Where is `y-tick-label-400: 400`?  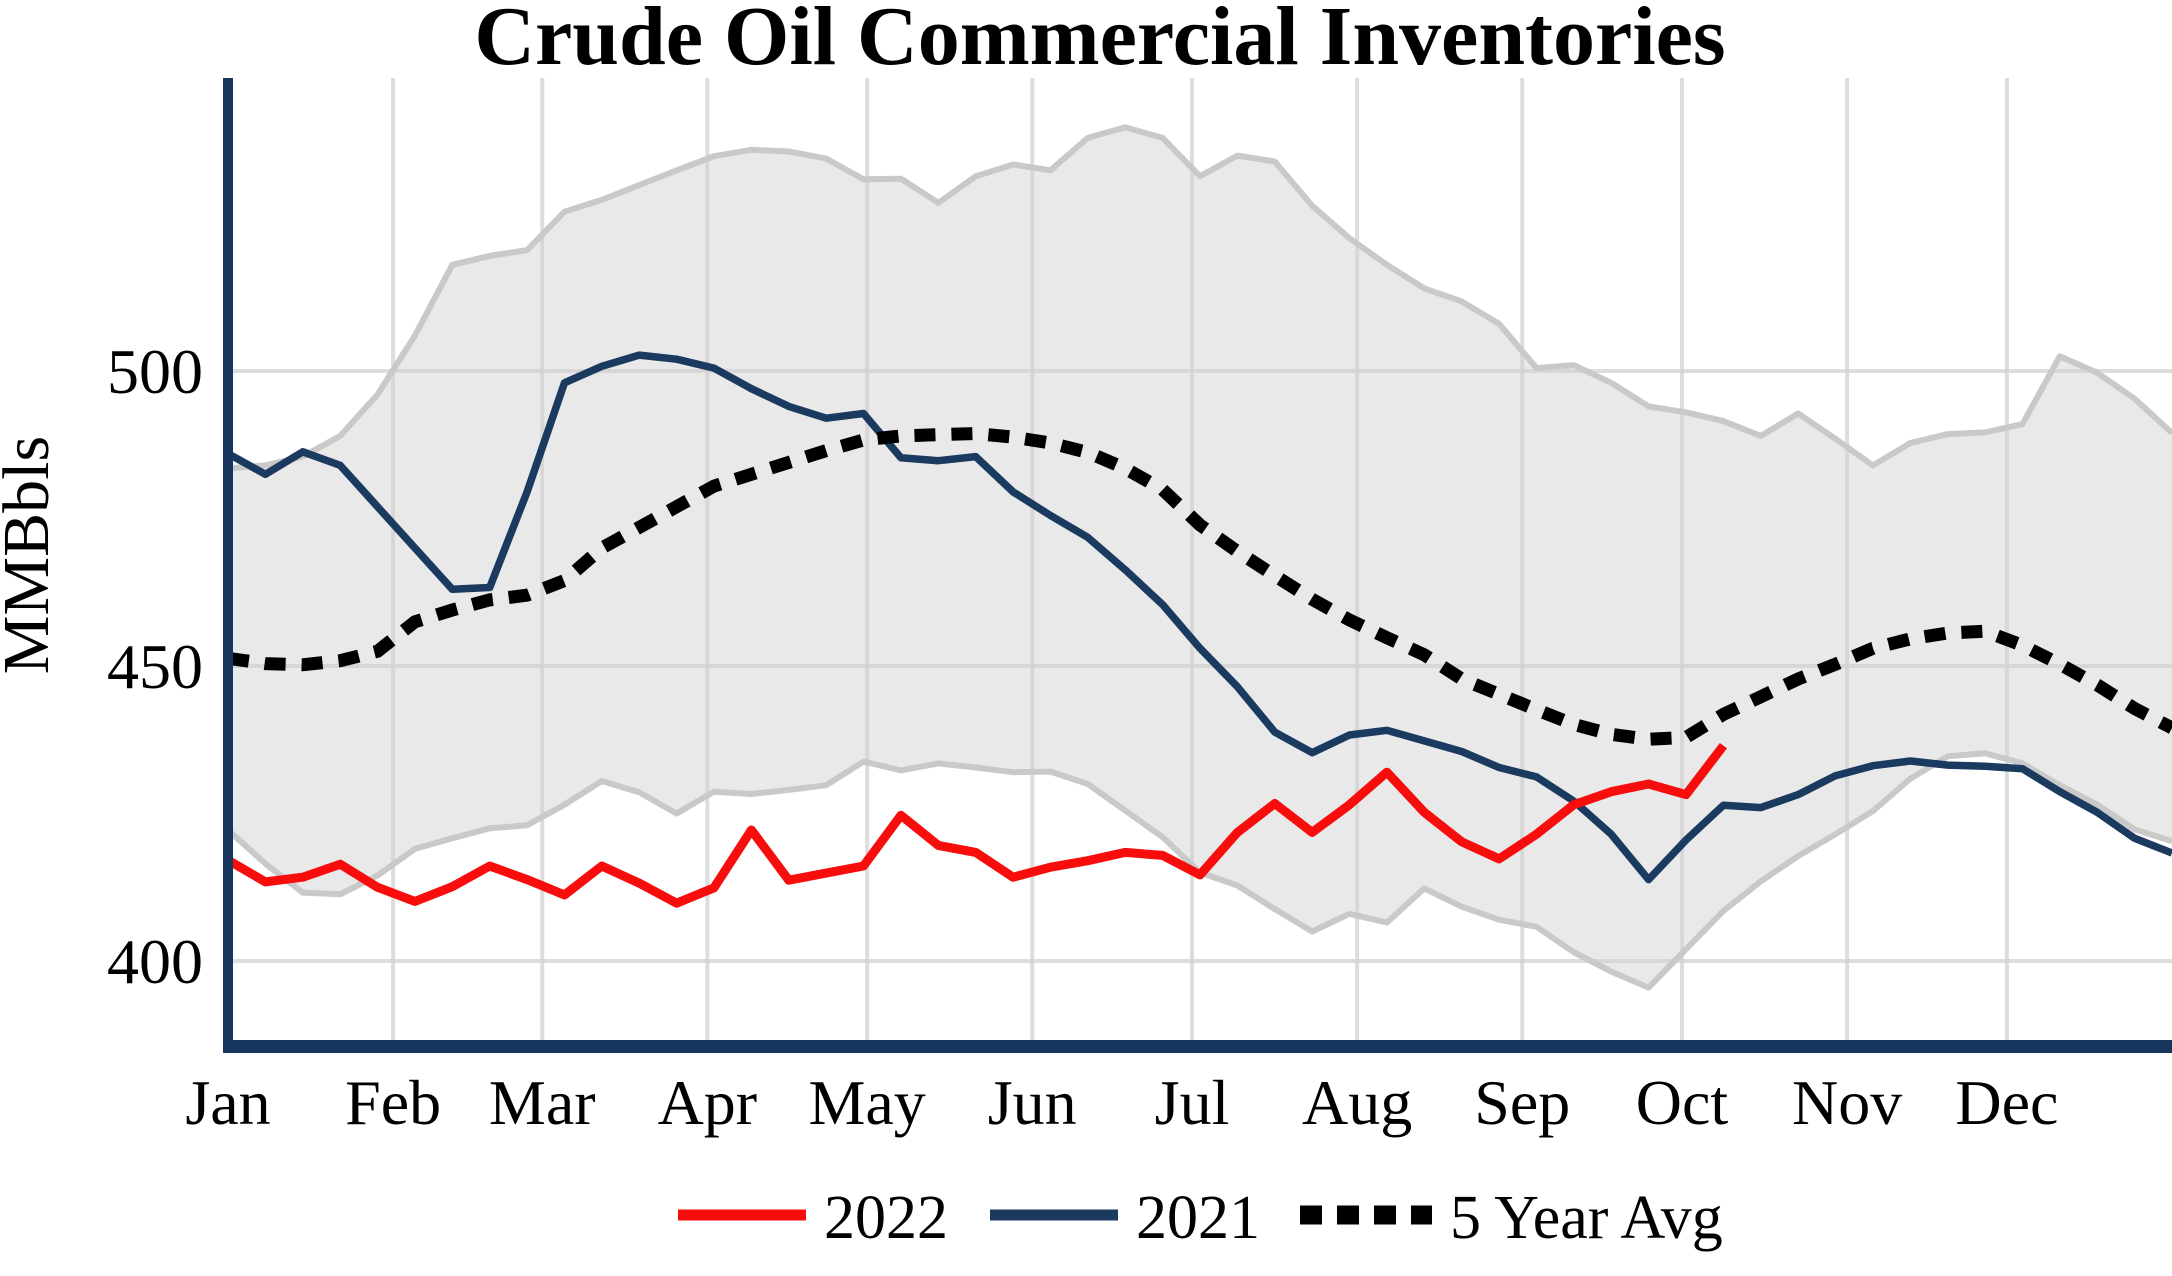 y-tick-label-400: 400 is located at coordinates (155, 961).